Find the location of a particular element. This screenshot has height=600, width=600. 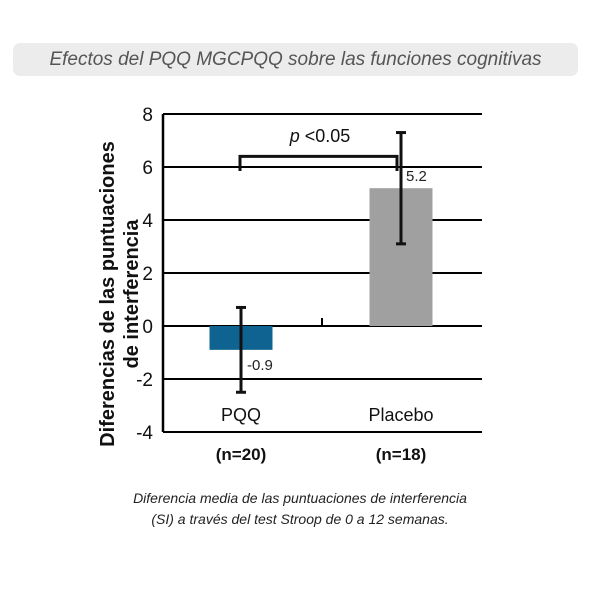

significance-bracket is located at coordinates (318, 162).